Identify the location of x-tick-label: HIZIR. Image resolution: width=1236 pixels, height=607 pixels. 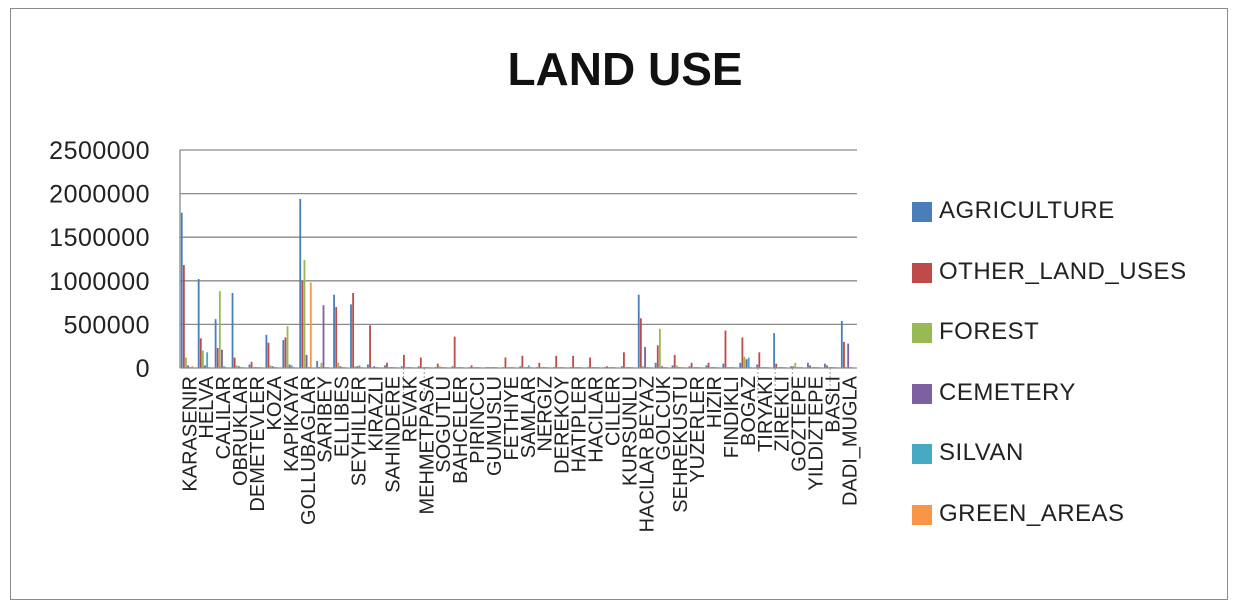
(715, 402).